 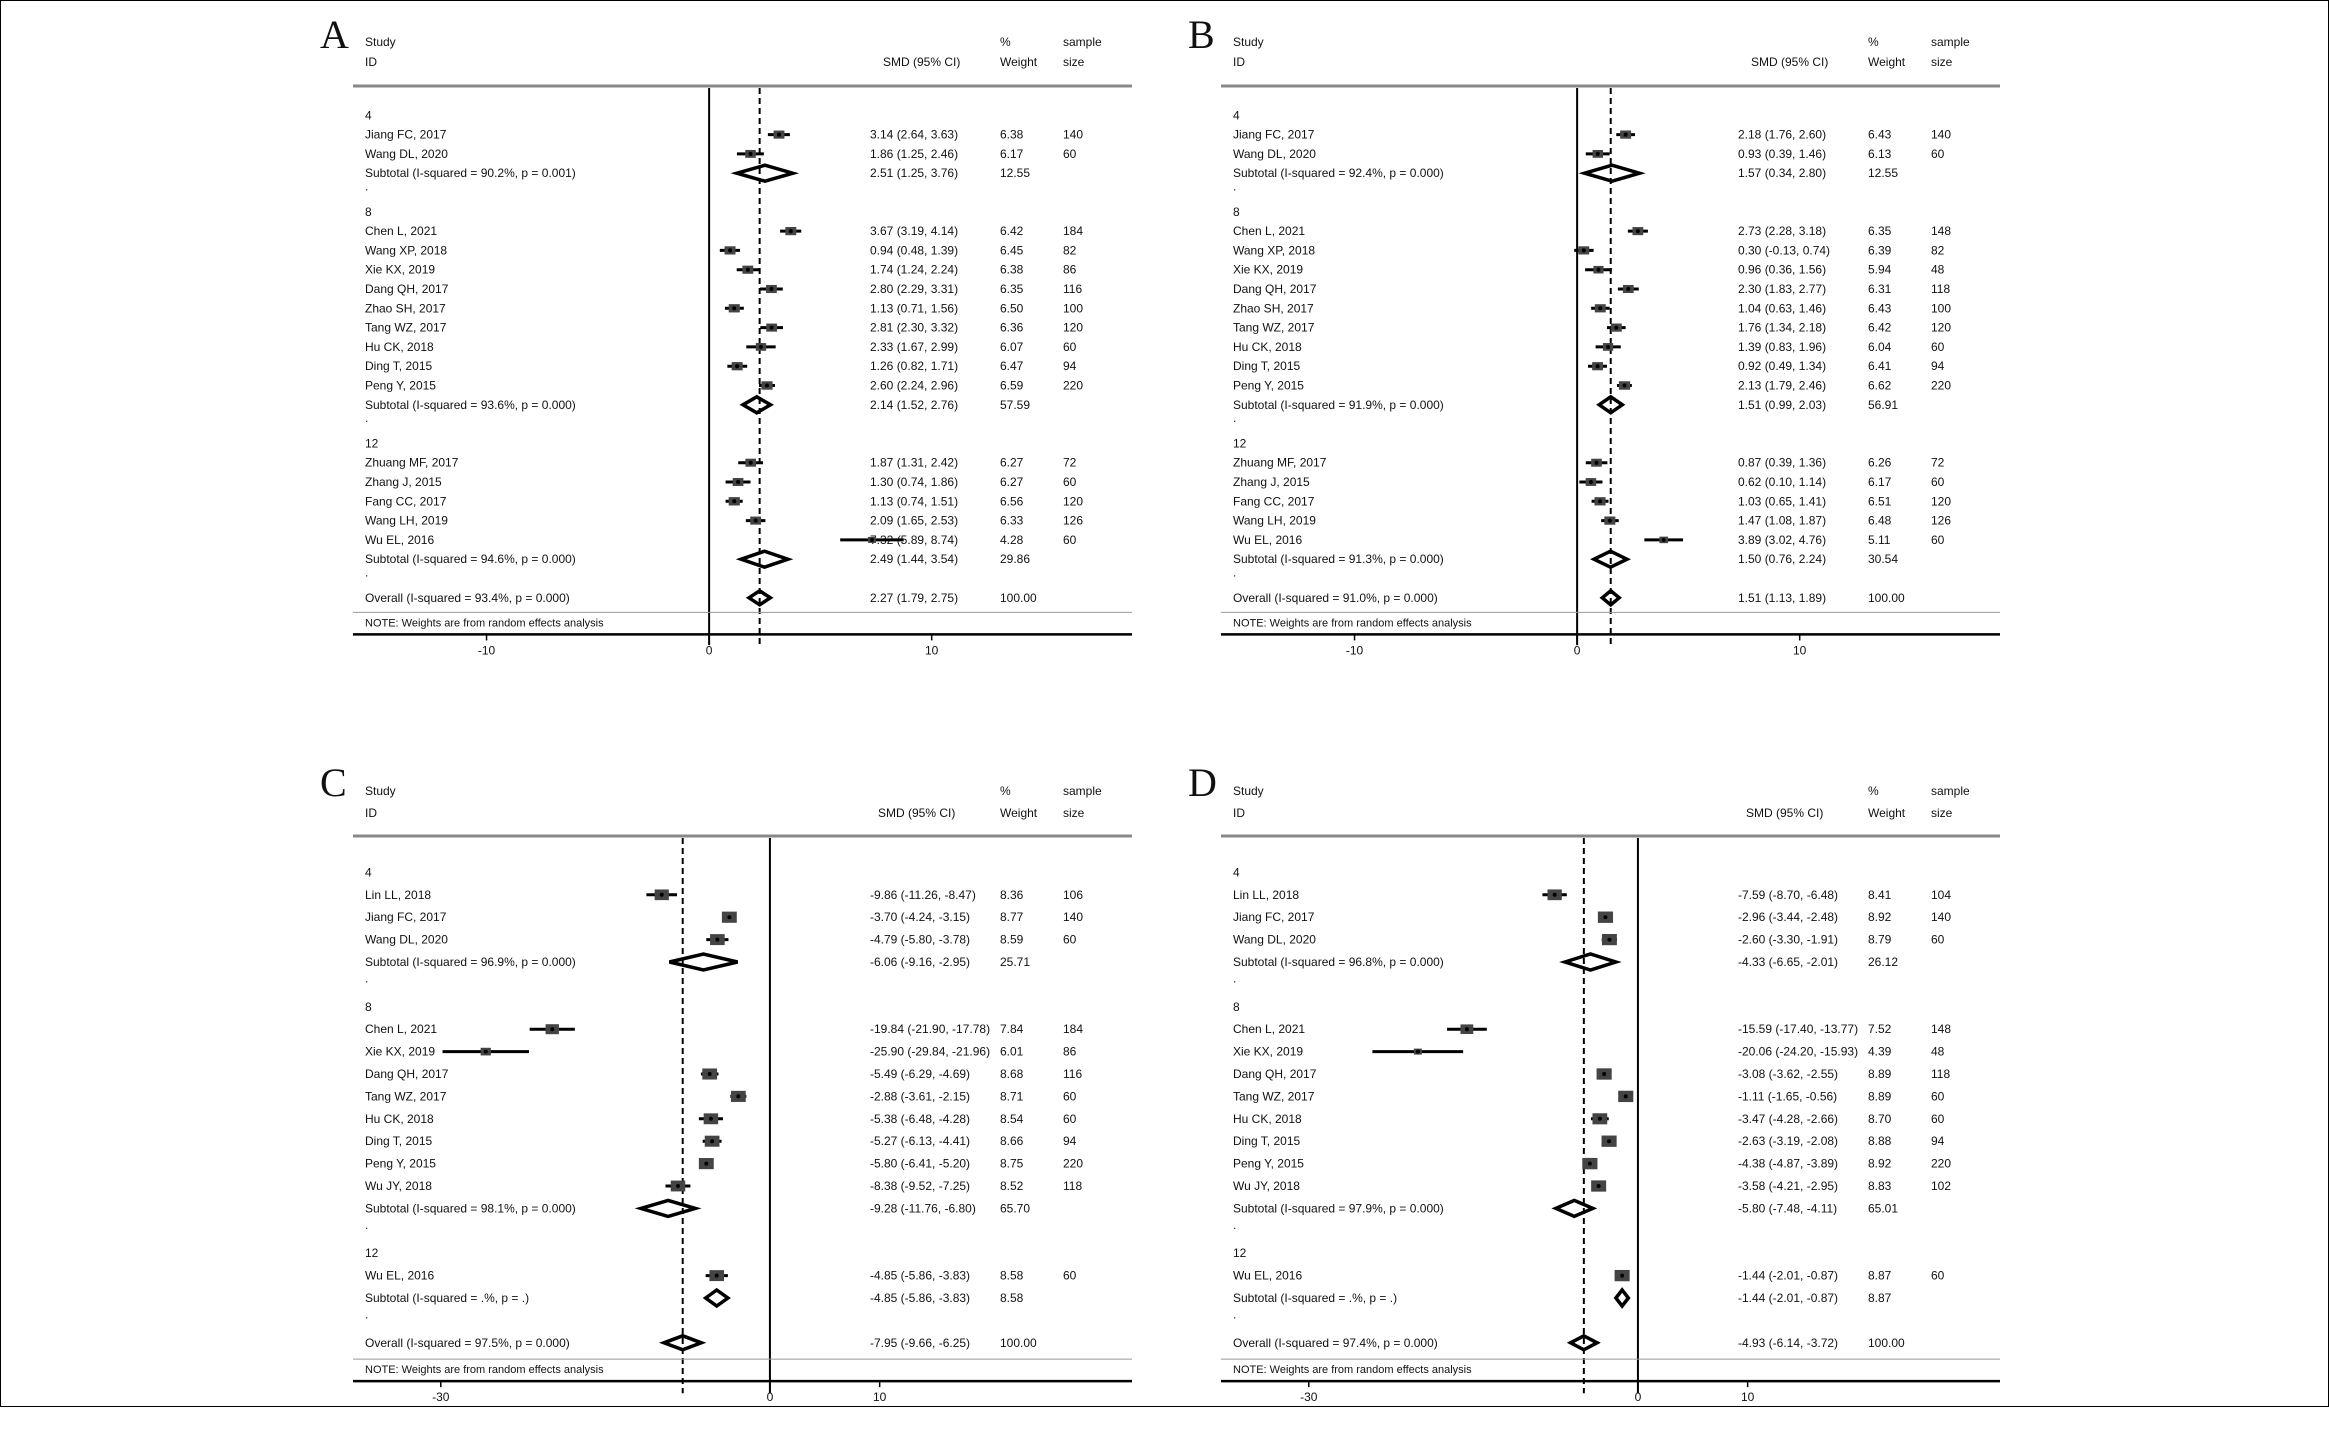 I want to click on header-weight: Weight, so click(x=1019, y=813).